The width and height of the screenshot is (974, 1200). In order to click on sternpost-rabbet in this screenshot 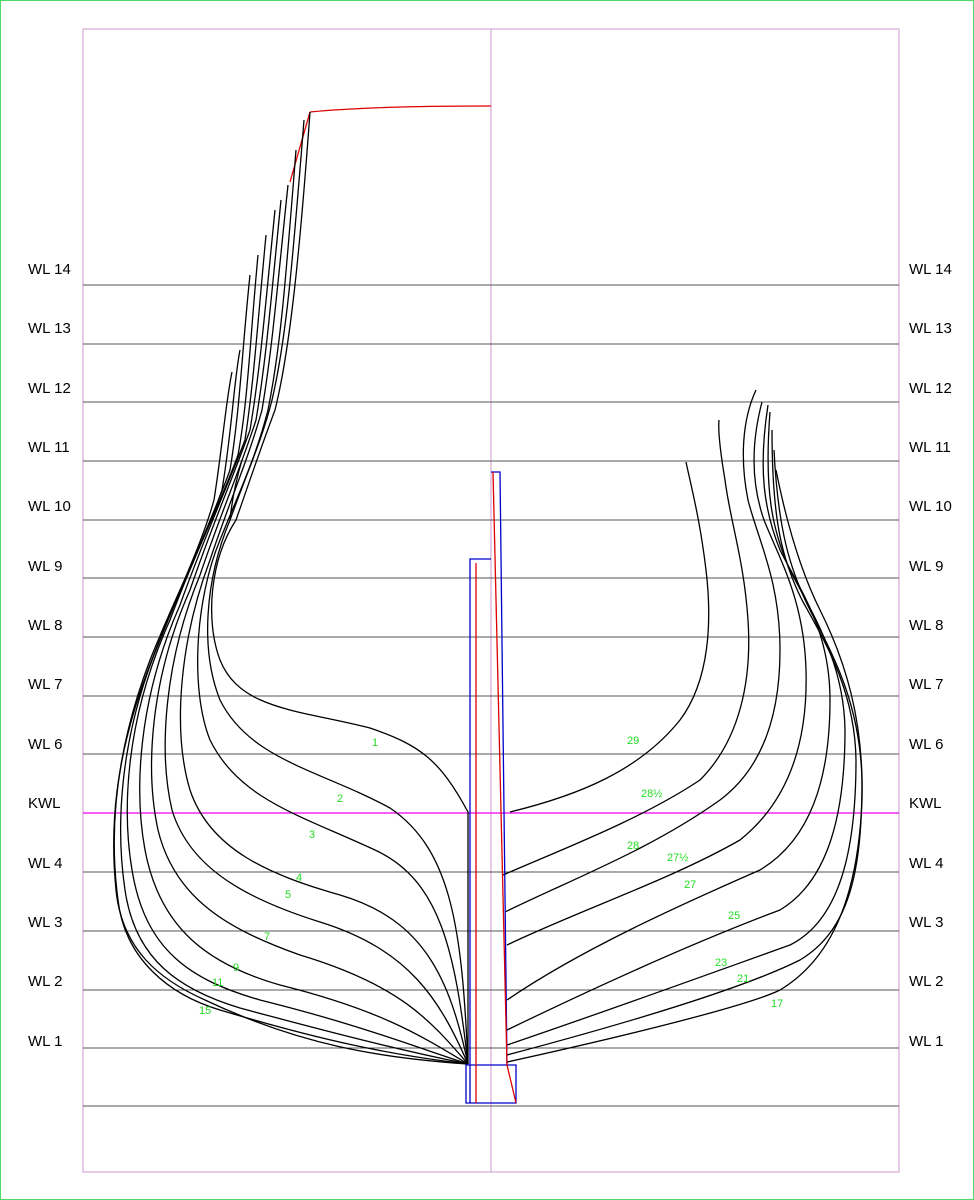, I will do `click(504, 787)`.